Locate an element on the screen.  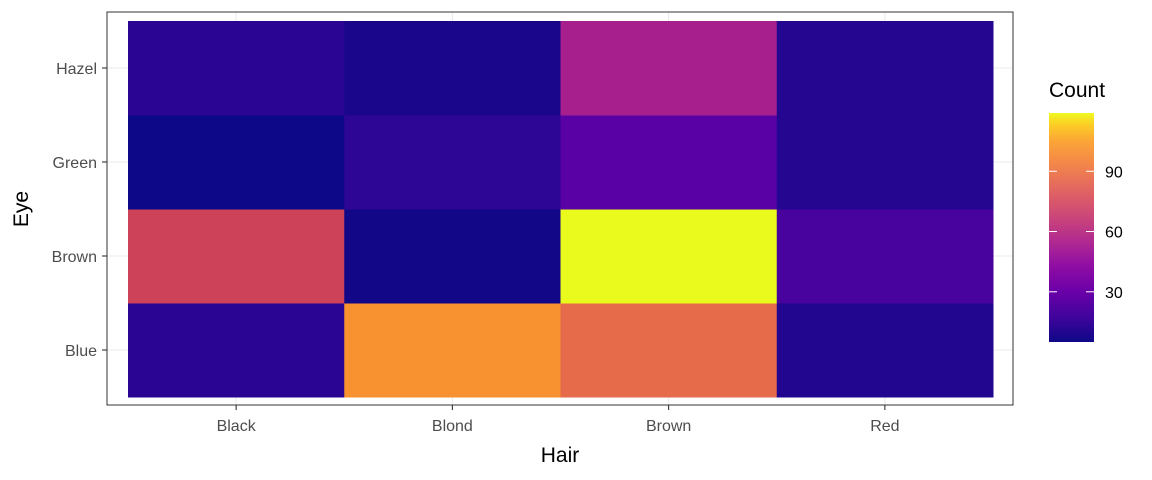
legend-colorbar is located at coordinates (1071, 227).